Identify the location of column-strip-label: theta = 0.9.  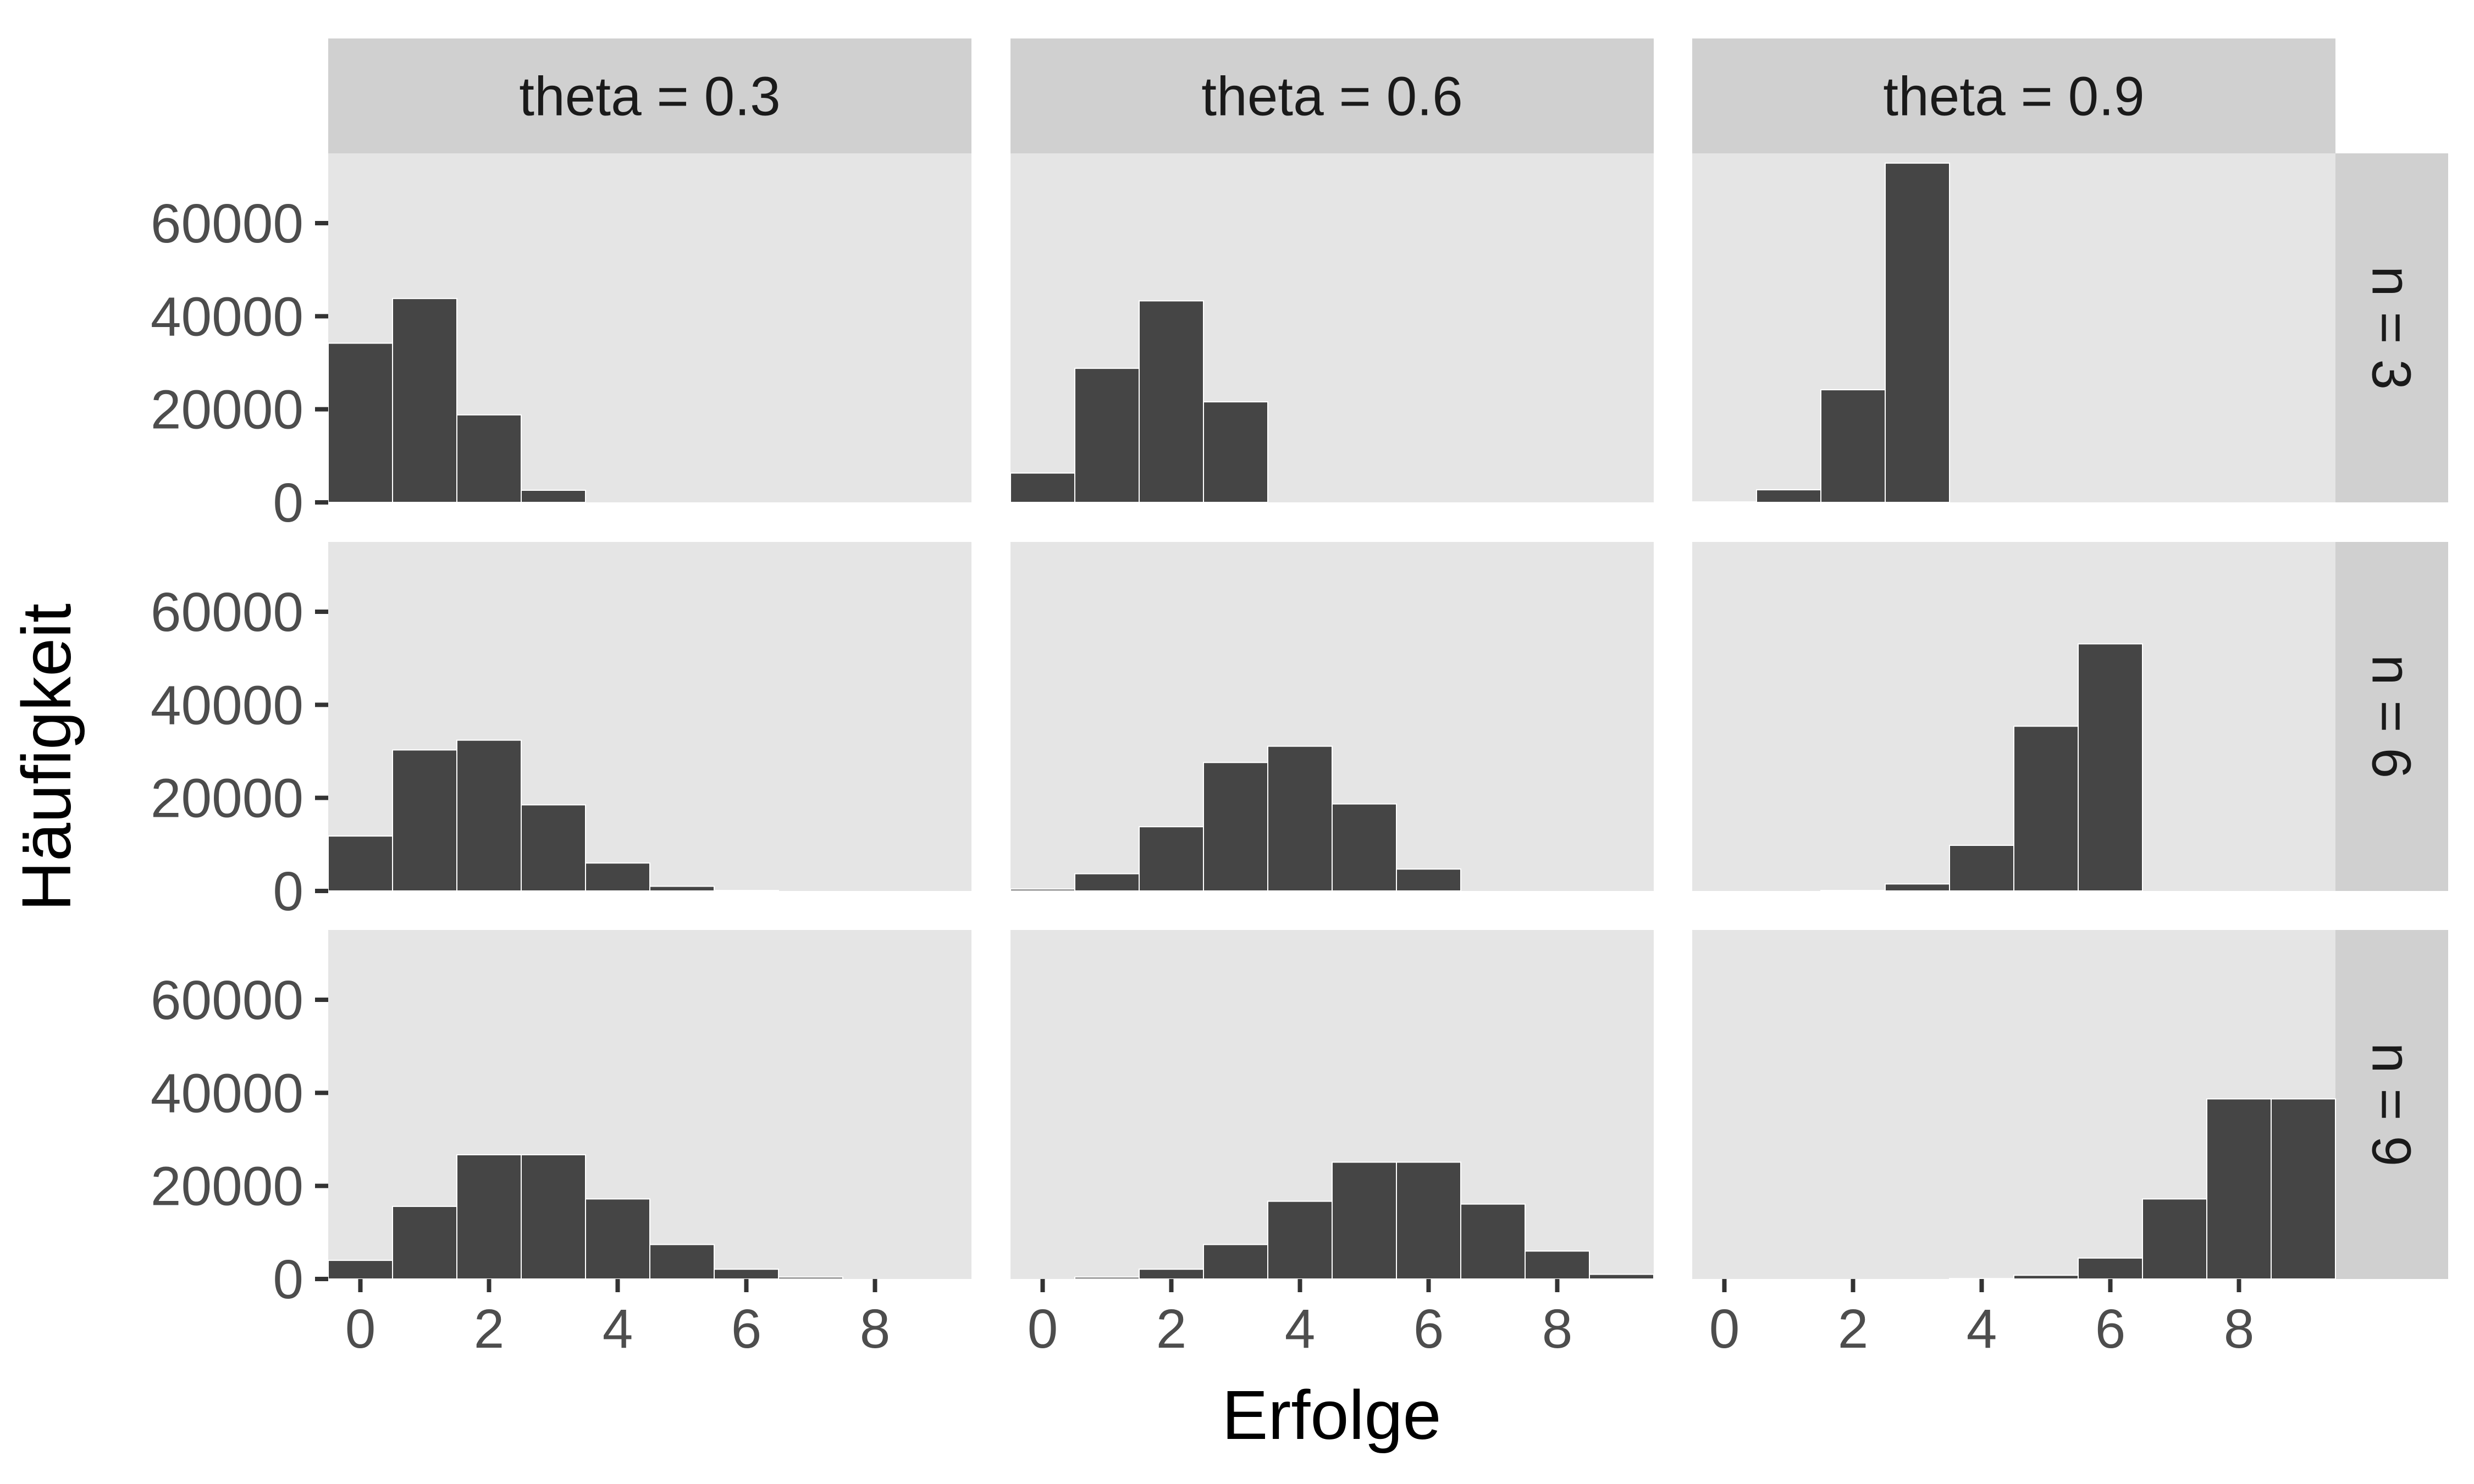
(2013, 97).